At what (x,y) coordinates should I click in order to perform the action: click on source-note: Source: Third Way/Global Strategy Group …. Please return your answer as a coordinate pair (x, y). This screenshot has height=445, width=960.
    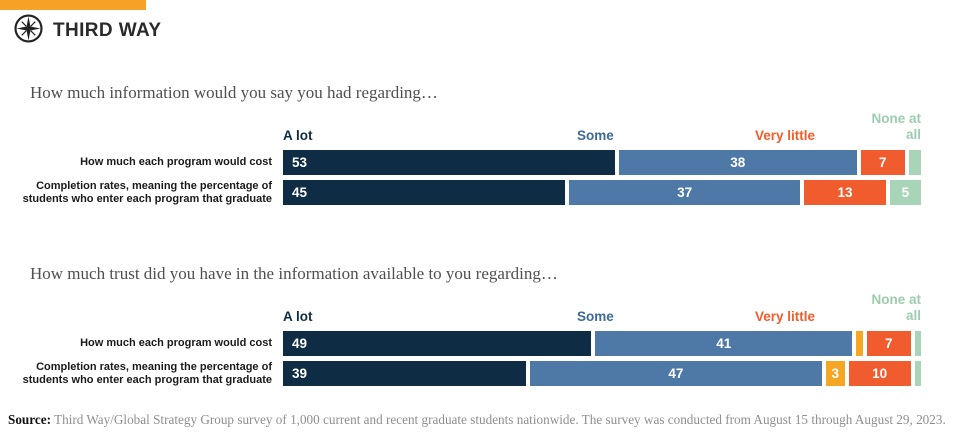
    Looking at the image, I should click on (478, 420).